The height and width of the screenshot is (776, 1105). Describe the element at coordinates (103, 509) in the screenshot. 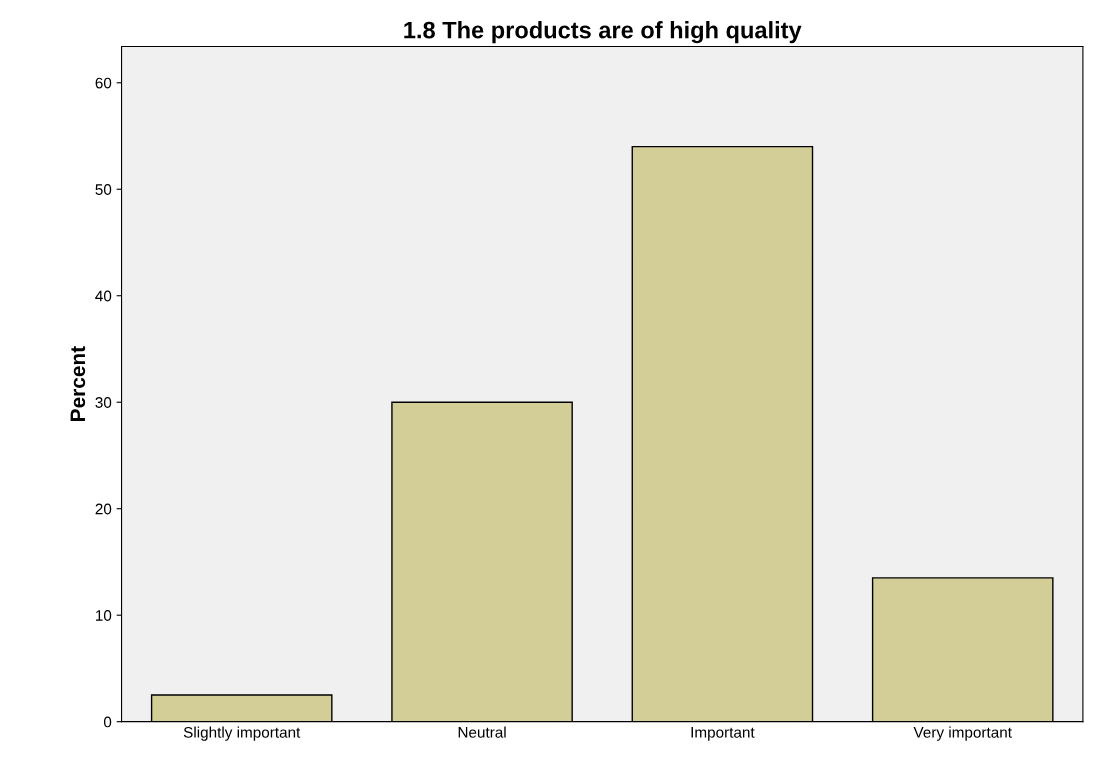

I see `y-tick-label: 20` at that location.